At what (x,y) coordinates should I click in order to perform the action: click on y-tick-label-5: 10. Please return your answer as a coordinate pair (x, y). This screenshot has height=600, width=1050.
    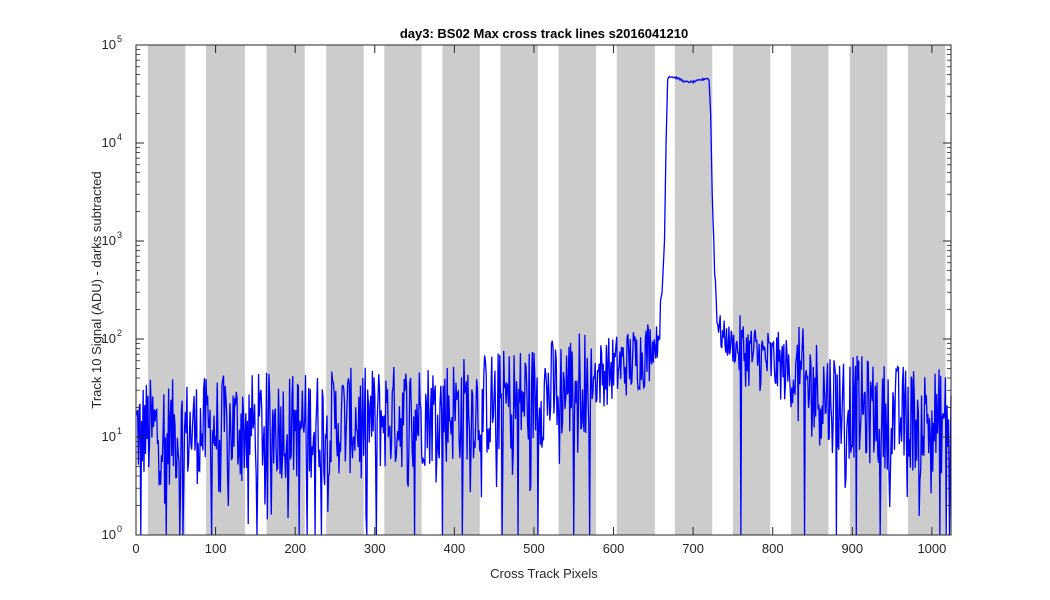
    Looking at the image, I should click on (109, 44).